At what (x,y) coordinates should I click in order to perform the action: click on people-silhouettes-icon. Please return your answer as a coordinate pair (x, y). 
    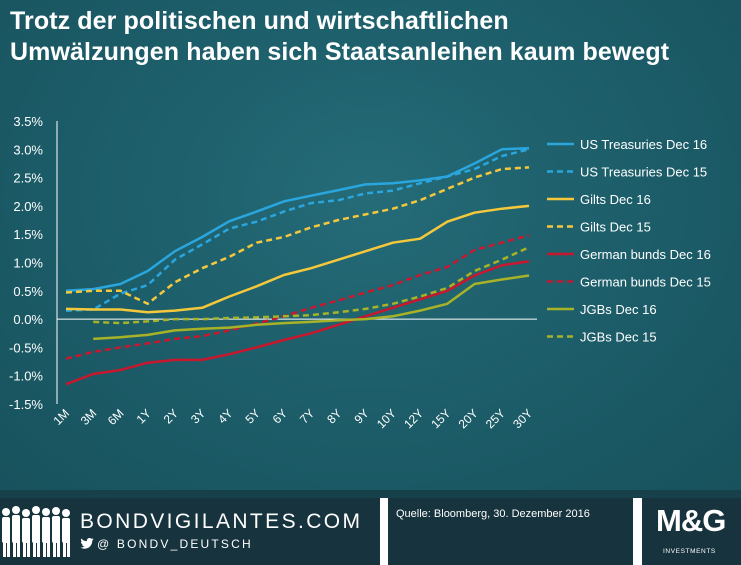
    Looking at the image, I should click on (36, 531).